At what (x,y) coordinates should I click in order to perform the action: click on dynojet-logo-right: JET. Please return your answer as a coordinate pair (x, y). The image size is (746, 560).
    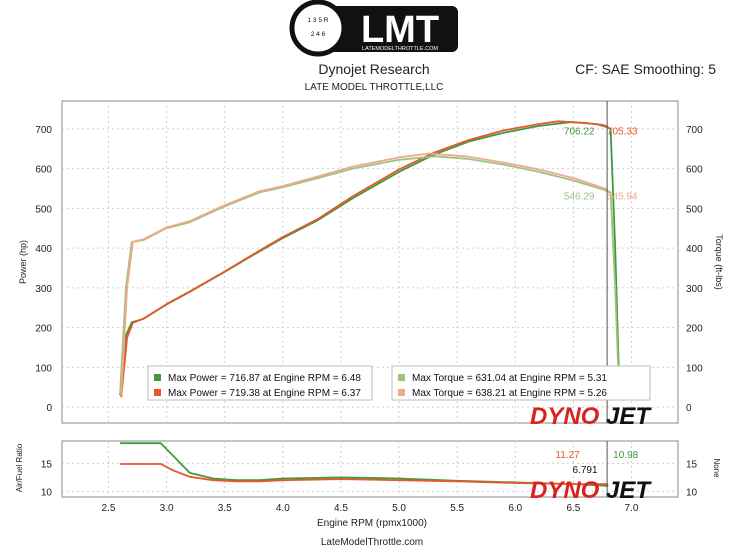
    Looking at the image, I should click on (629, 416).